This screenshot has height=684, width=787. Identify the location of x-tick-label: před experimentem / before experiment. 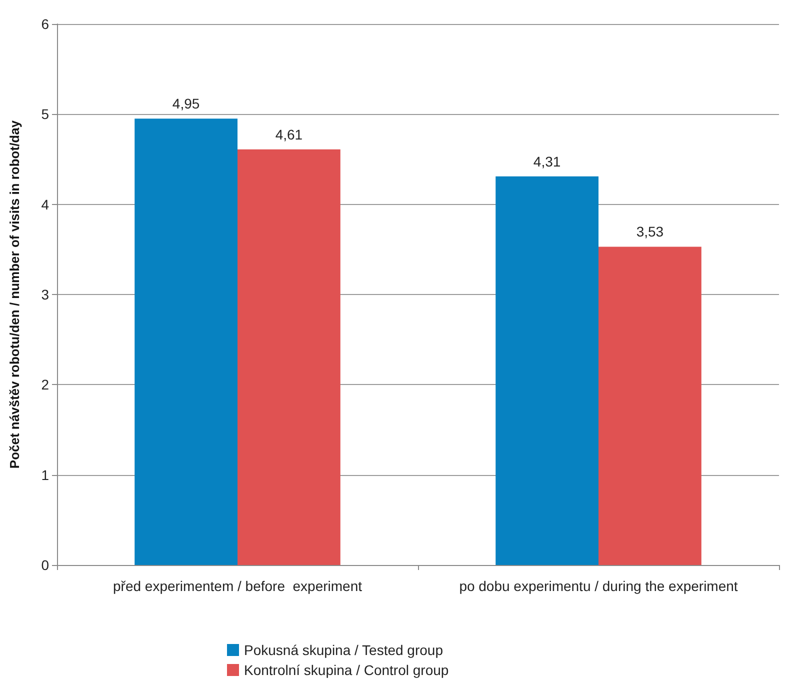
(237, 586).